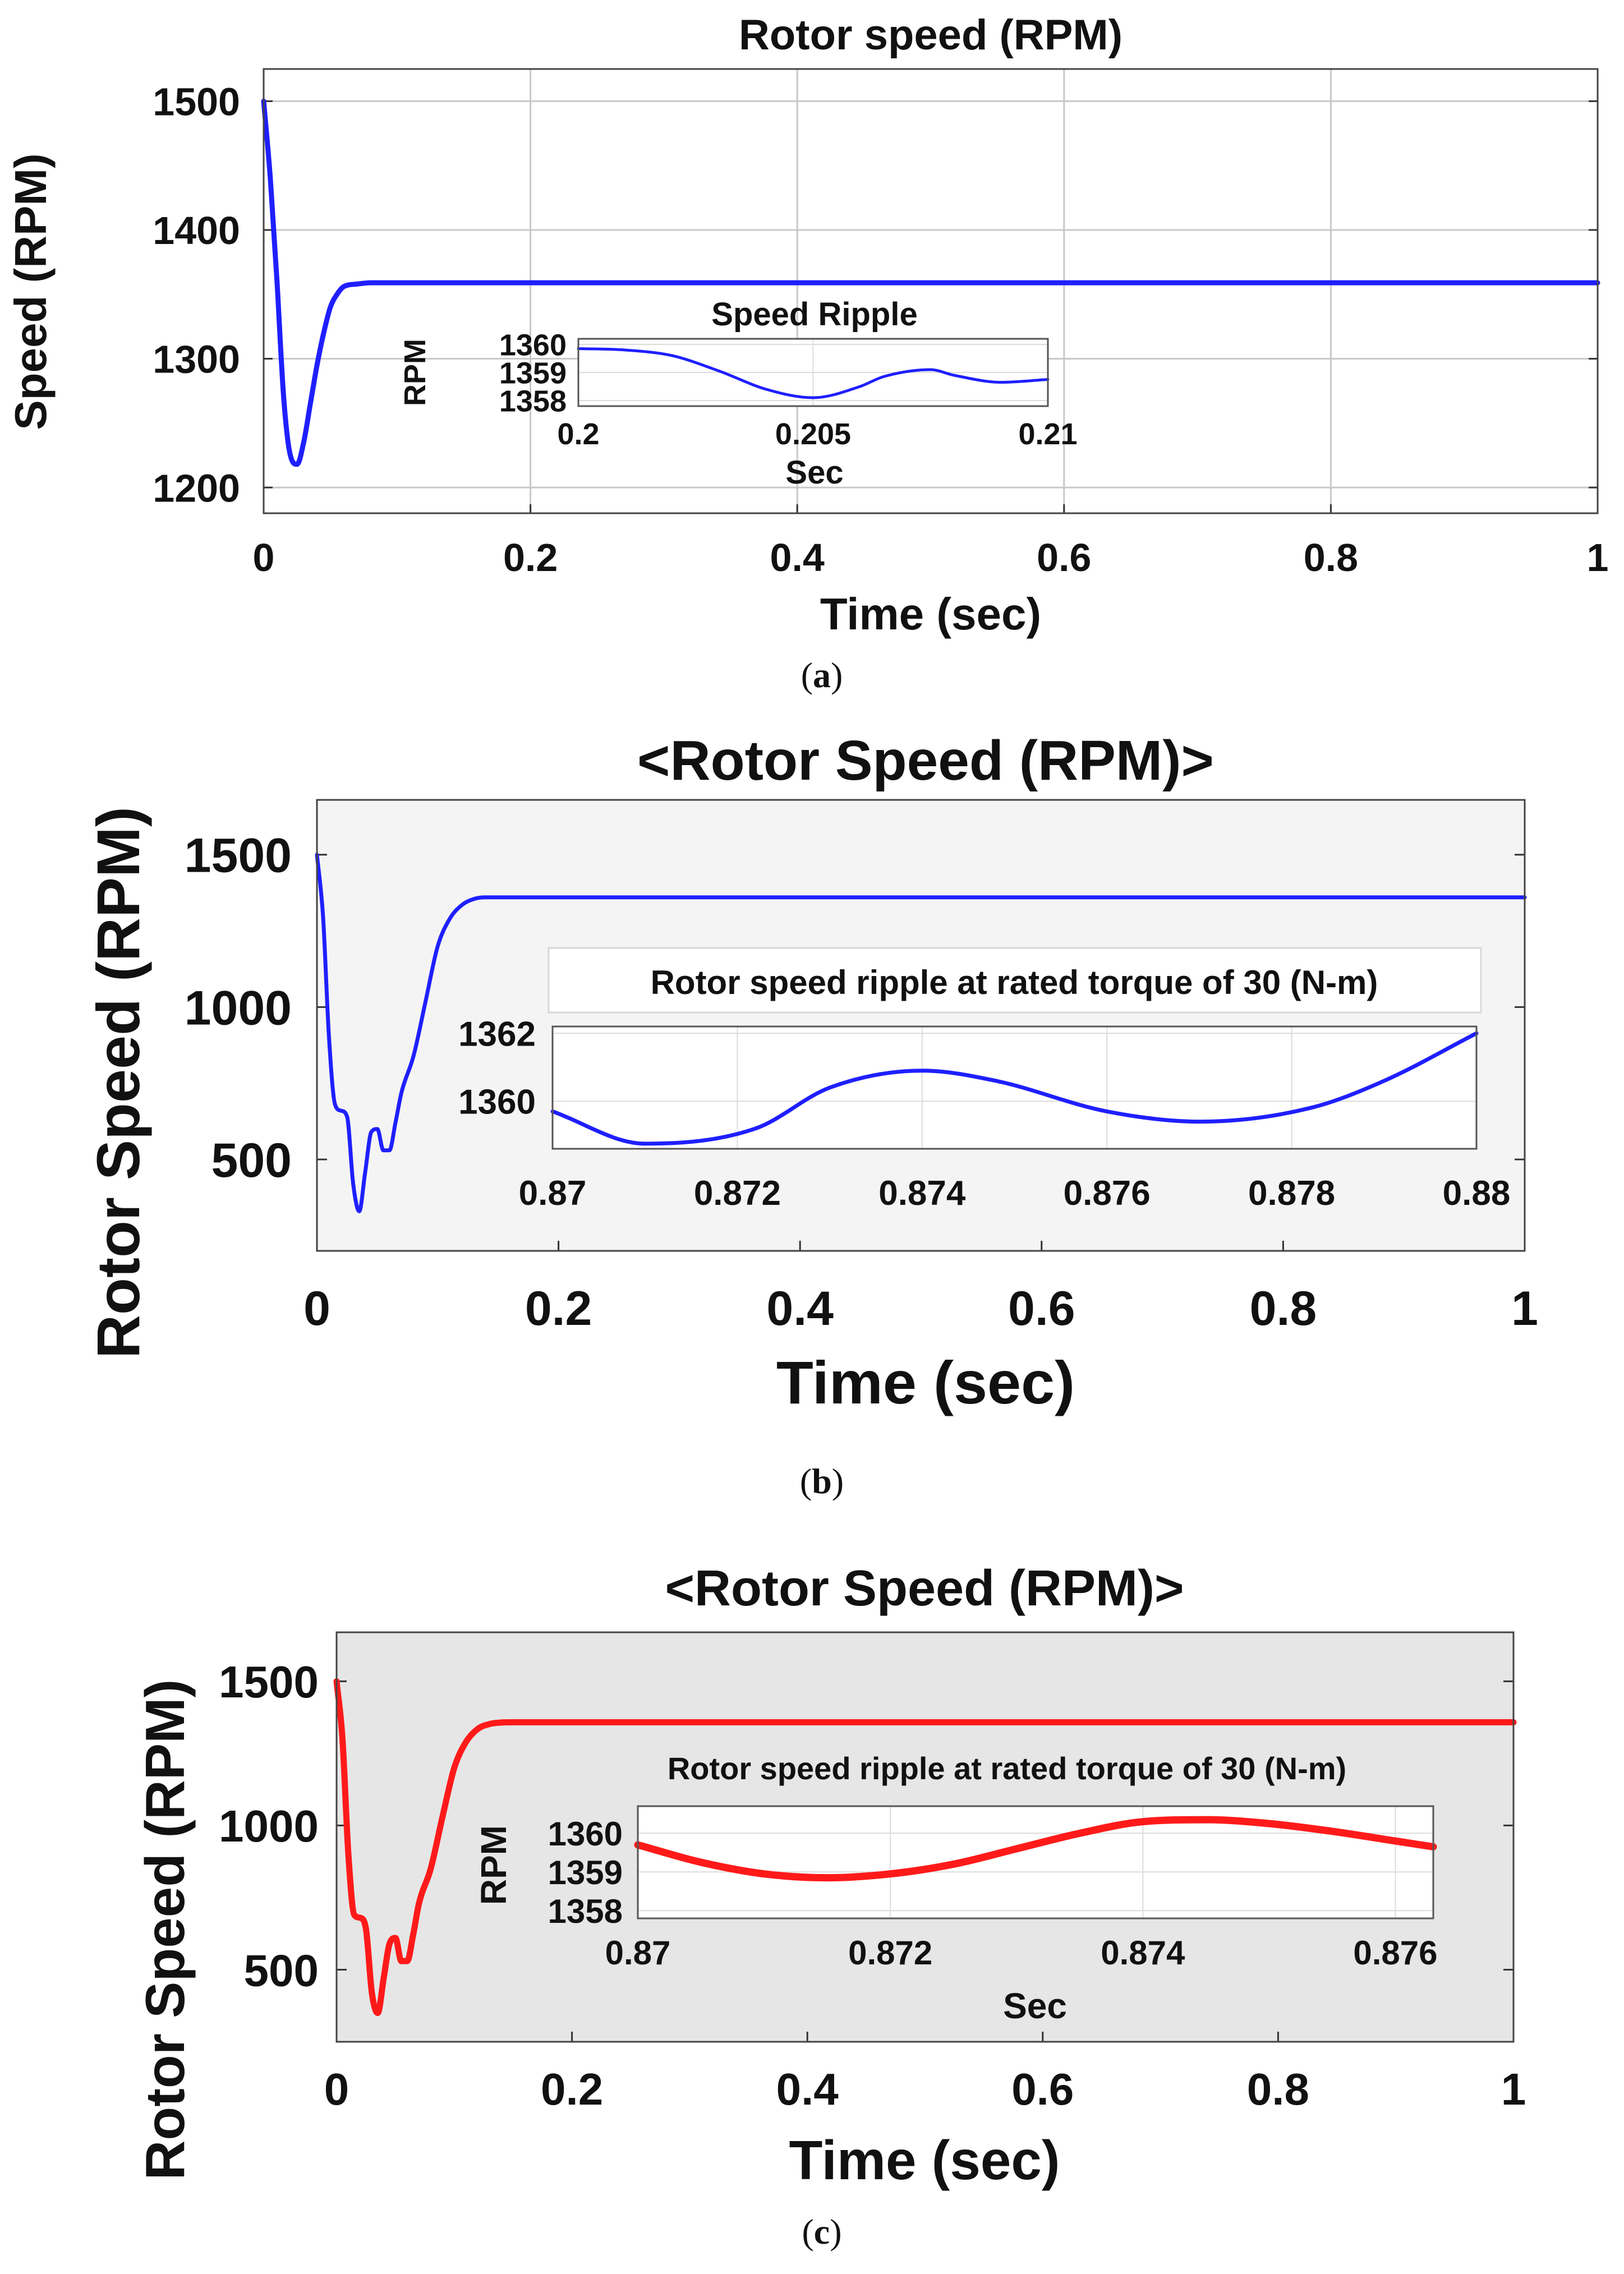  I want to click on inset-x-tick-label: 0.205, so click(813, 434).